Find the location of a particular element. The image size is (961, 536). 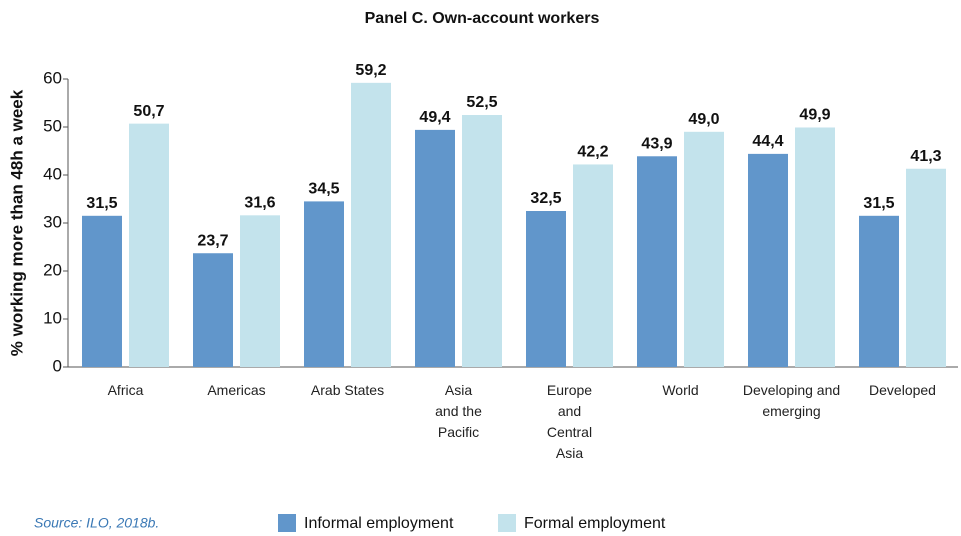

y-tick-label: 40 is located at coordinates (52, 173).